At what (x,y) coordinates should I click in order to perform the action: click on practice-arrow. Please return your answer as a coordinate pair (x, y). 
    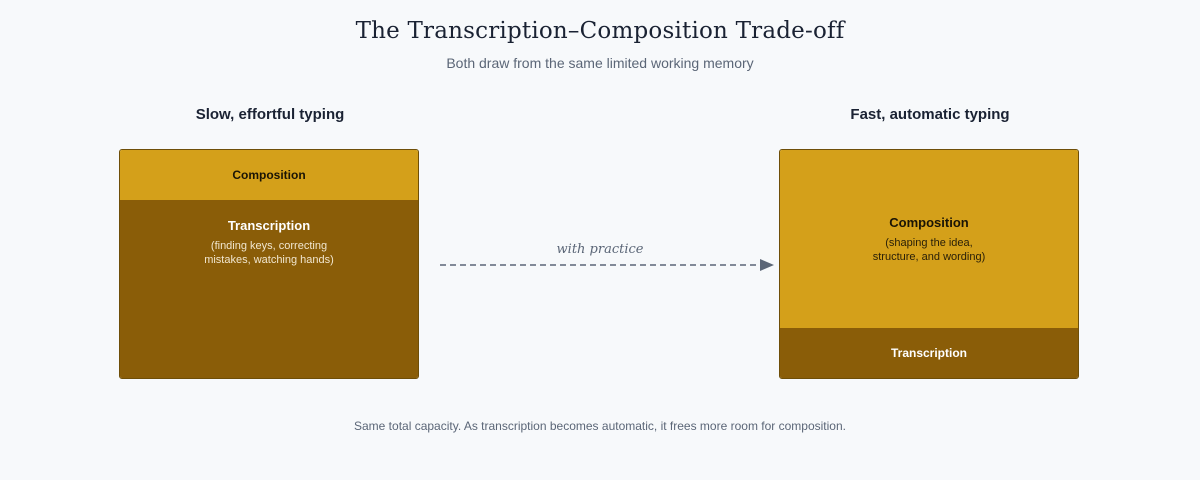
    Looking at the image, I should click on (607, 265).